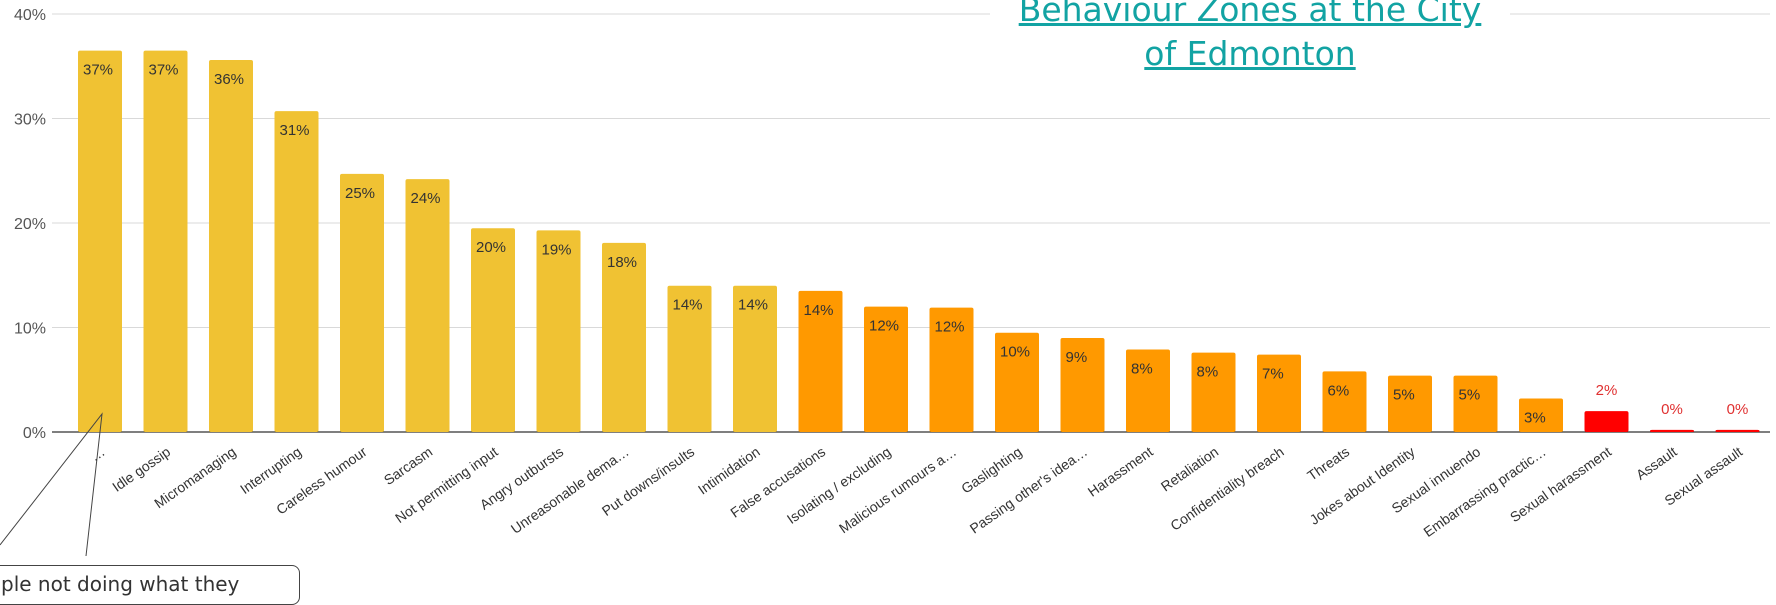  Describe the element at coordinates (1189, 468) in the screenshot. I see `category-label: Retaliation` at that location.